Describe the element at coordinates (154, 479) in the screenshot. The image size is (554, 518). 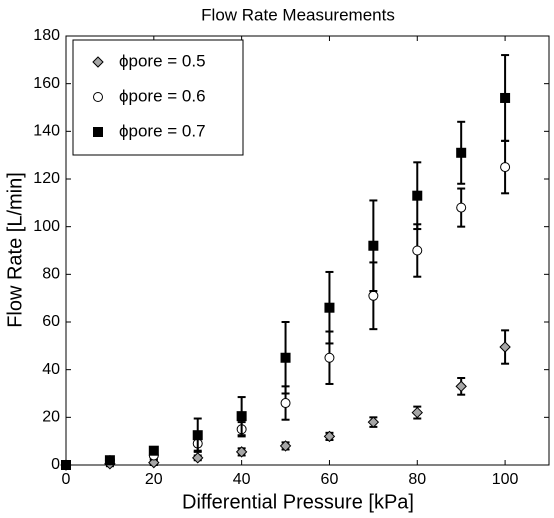
I see `x-tick-label: 20` at that location.